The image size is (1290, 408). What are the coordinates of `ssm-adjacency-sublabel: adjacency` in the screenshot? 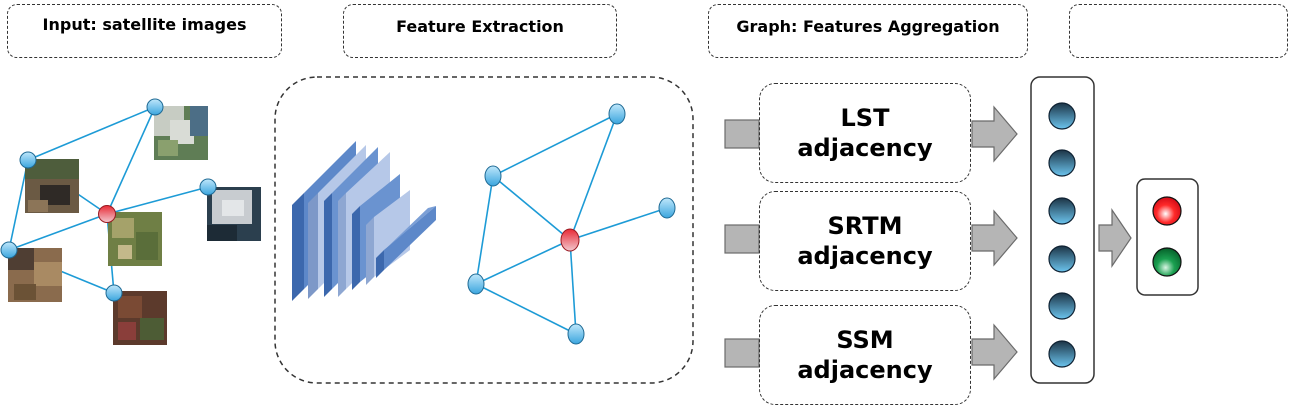 It's located at (865, 370).